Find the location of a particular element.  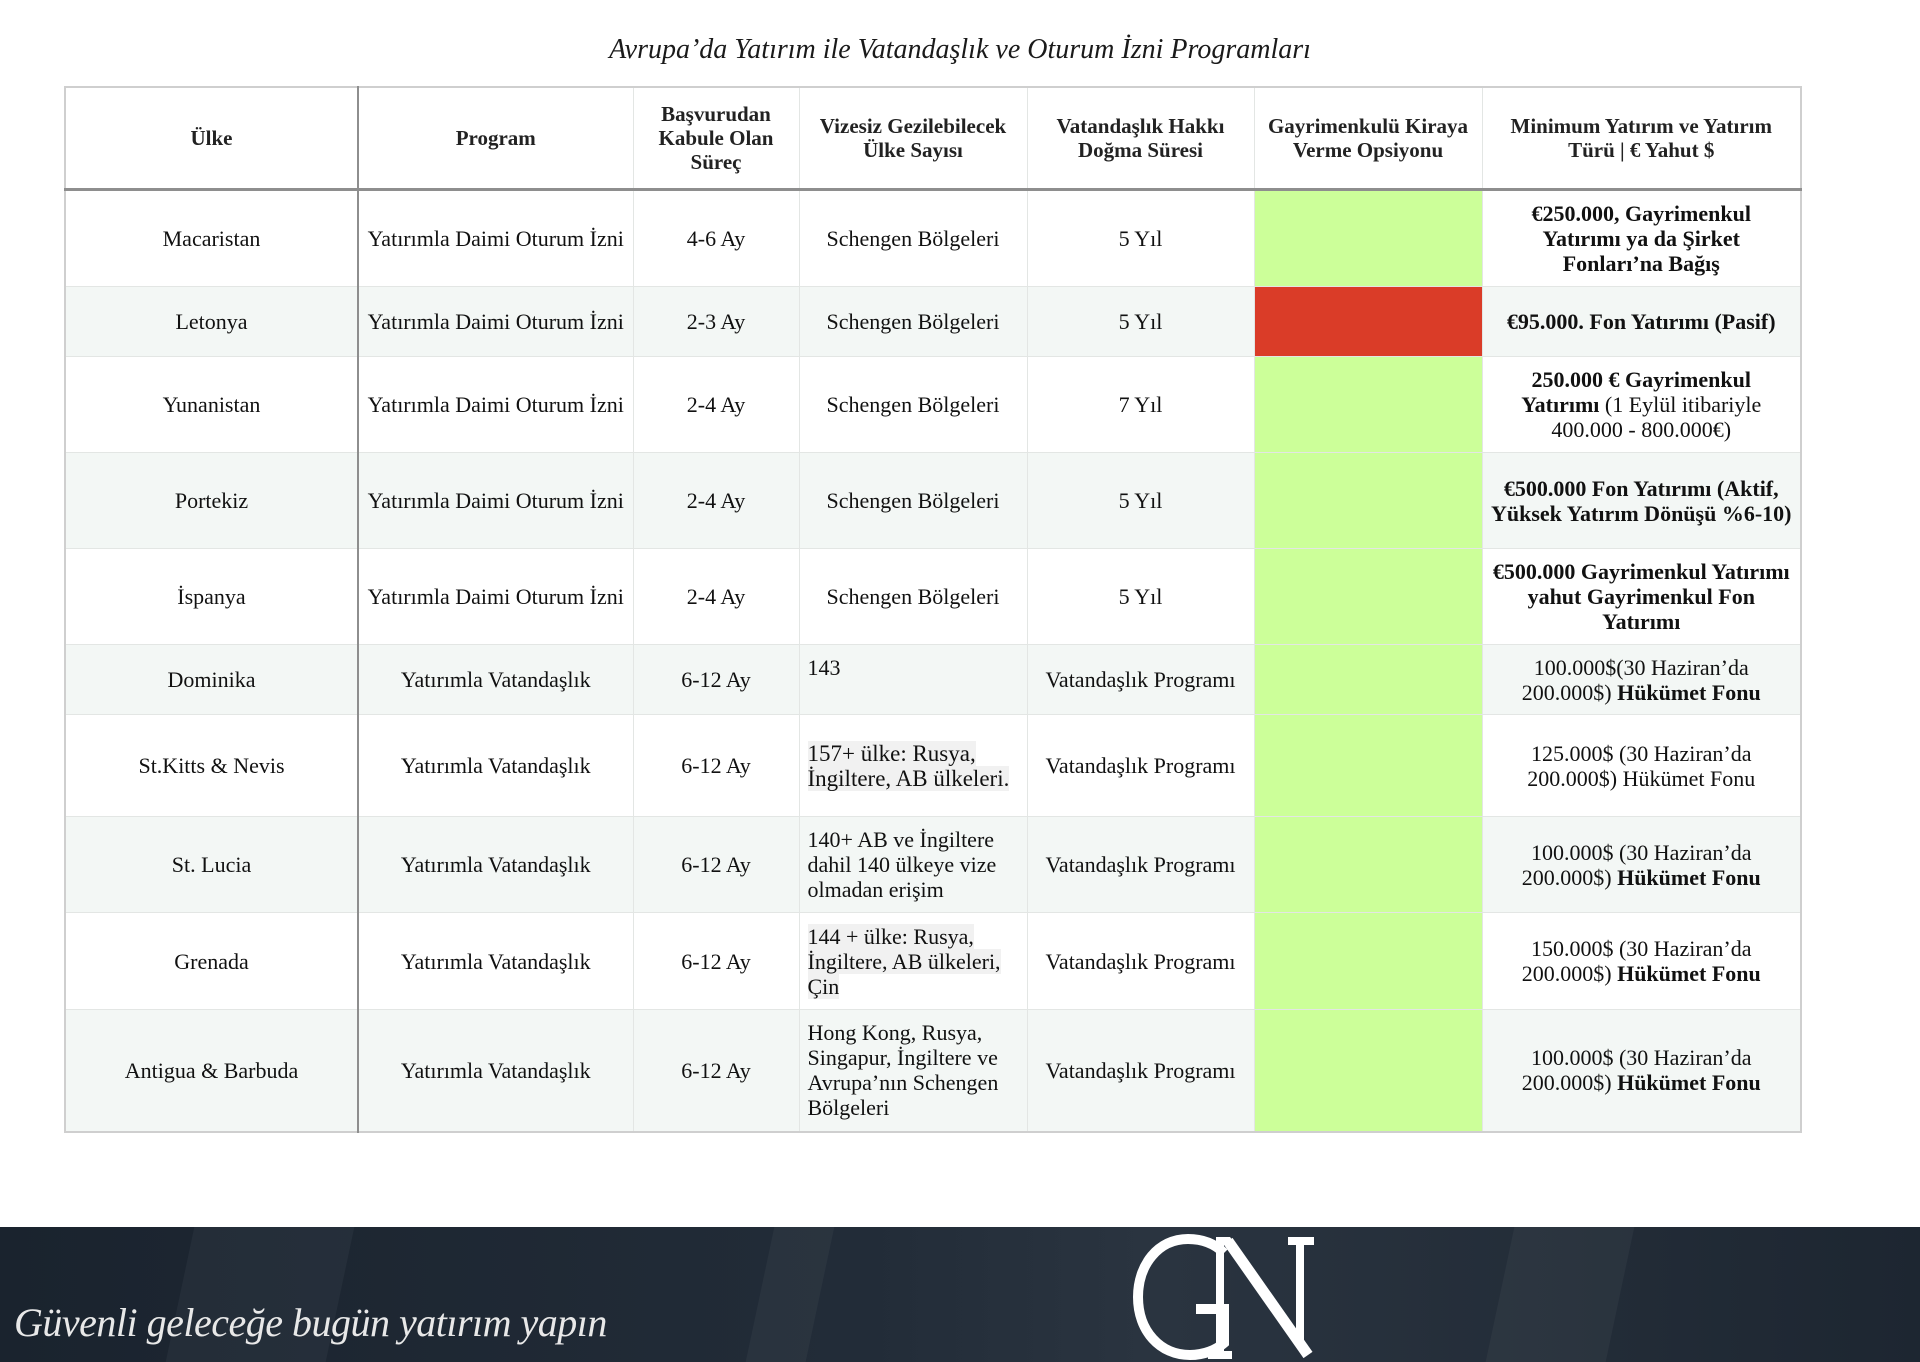

investment-bold-text: €95.000. Fon Yatırımı (Pasif) is located at coordinates (1641, 321).